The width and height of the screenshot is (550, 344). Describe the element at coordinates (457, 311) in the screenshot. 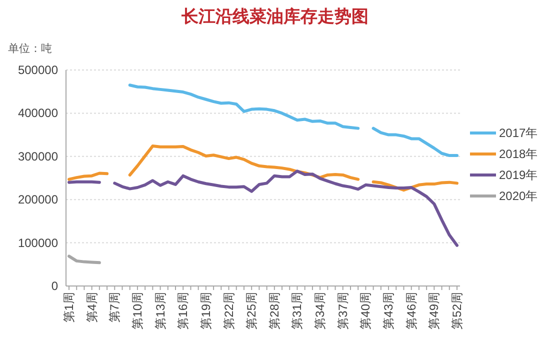

I see `x-tick-label: 第52周` at that location.